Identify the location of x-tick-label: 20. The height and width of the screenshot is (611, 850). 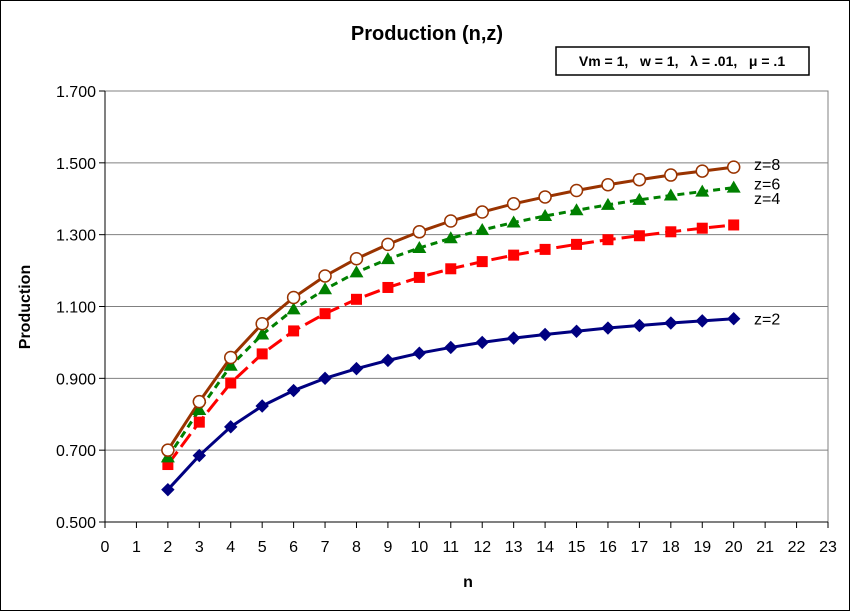
(734, 547).